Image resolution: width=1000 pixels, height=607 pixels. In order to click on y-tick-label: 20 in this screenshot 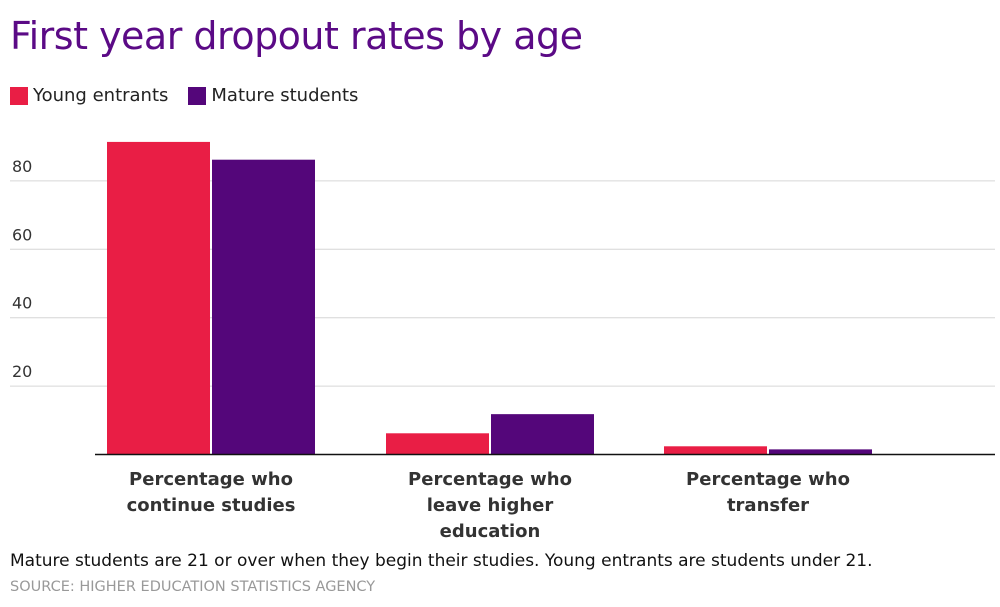, I will do `click(22, 371)`.